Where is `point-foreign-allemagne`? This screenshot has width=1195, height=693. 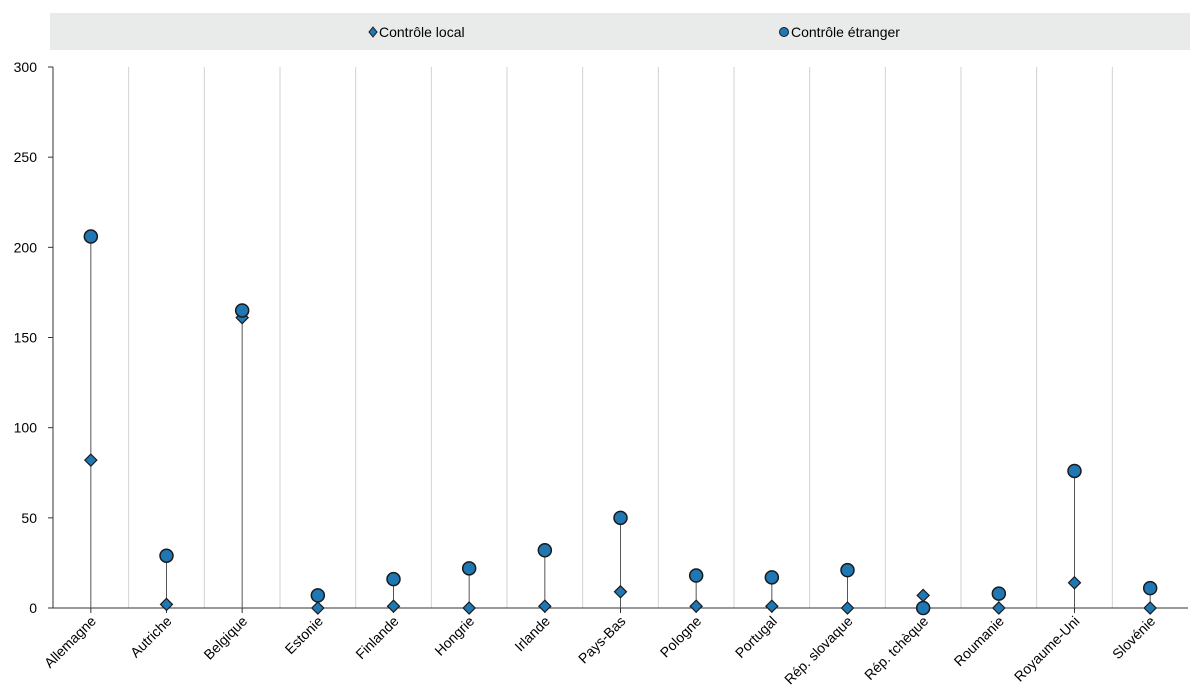 point-foreign-allemagne is located at coordinates (91, 236).